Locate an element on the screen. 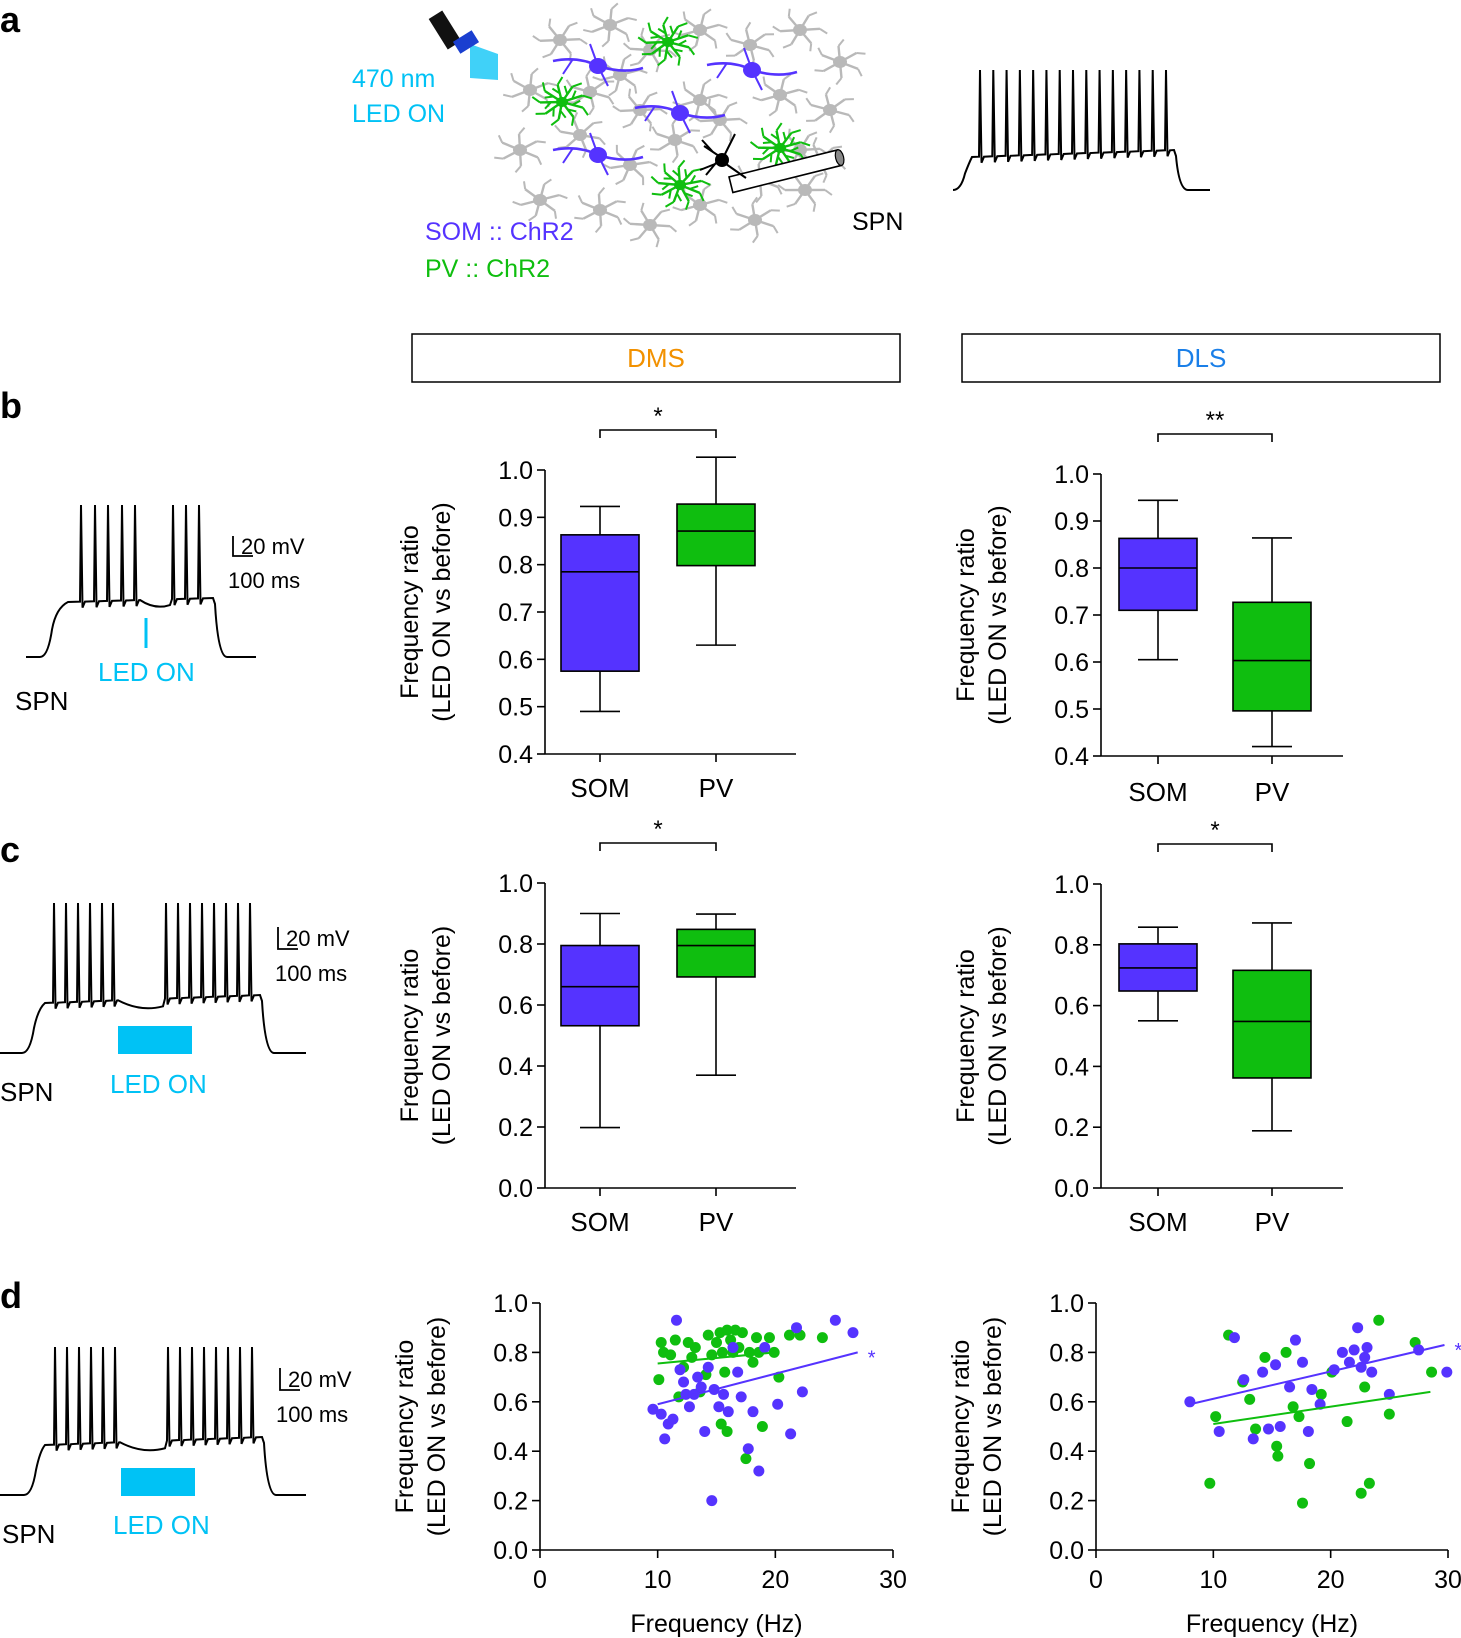  optogenetics-schematic: 470 nm LED ON SOM :: ChR2 PV :: ChR2 SPN is located at coordinates (781, 142).